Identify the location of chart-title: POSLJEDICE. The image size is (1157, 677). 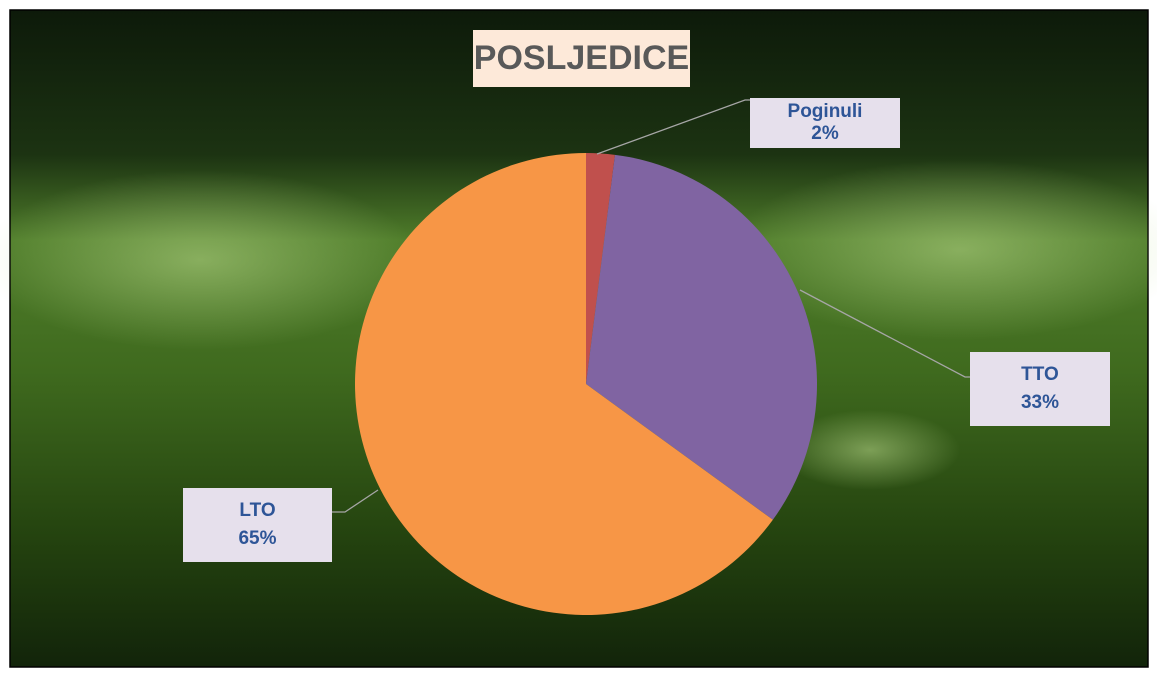
(581, 58).